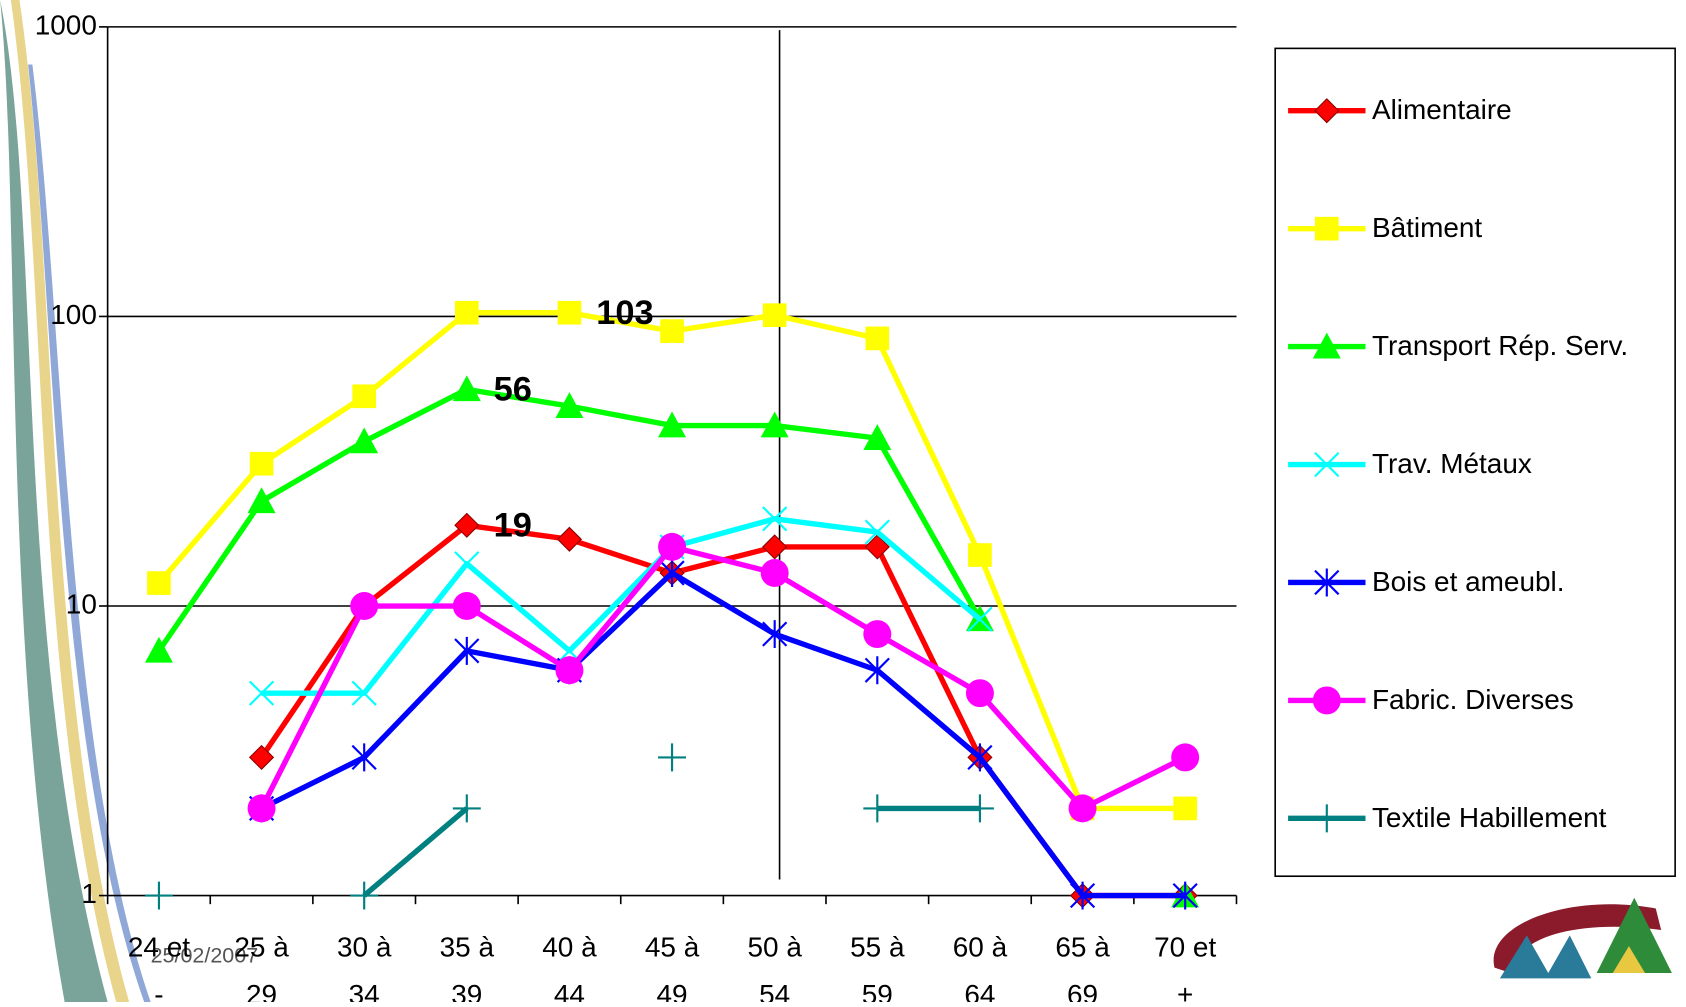 The height and width of the screenshot is (1007, 1686). Describe the element at coordinates (774, 947) in the screenshot. I see `x-tick-label: 50 à` at that location.